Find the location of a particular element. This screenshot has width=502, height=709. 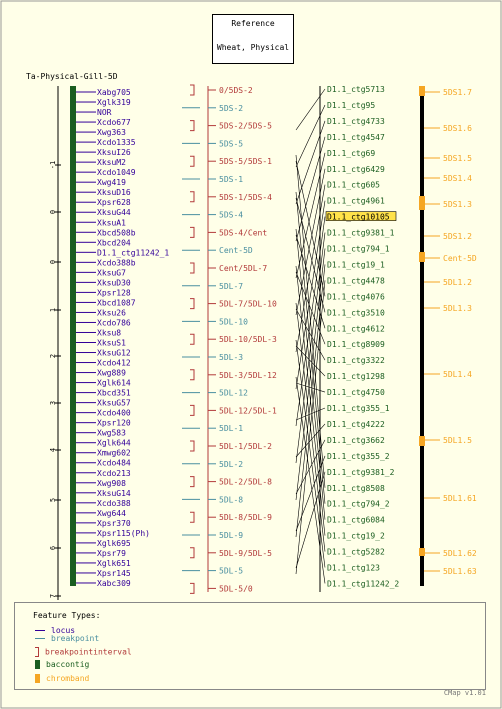

locus-label: Xbcd351 is located at coordinates (114, 393).